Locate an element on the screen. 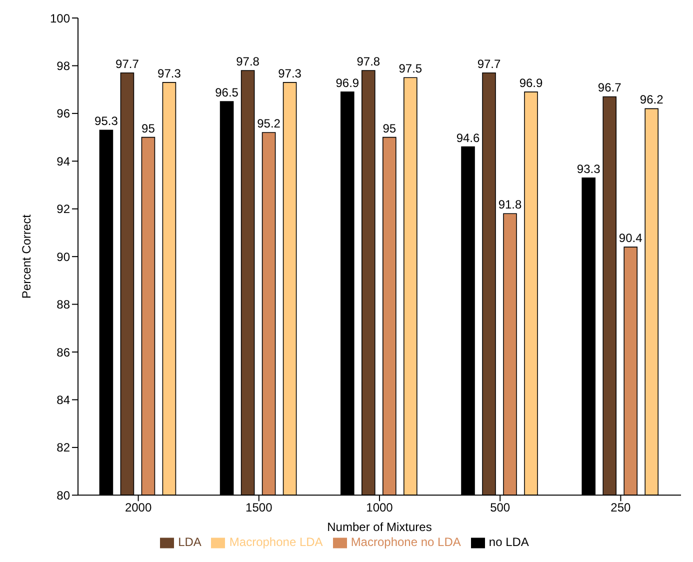  legend-label: Macrophone LDA is located at coordinates (276, 542).